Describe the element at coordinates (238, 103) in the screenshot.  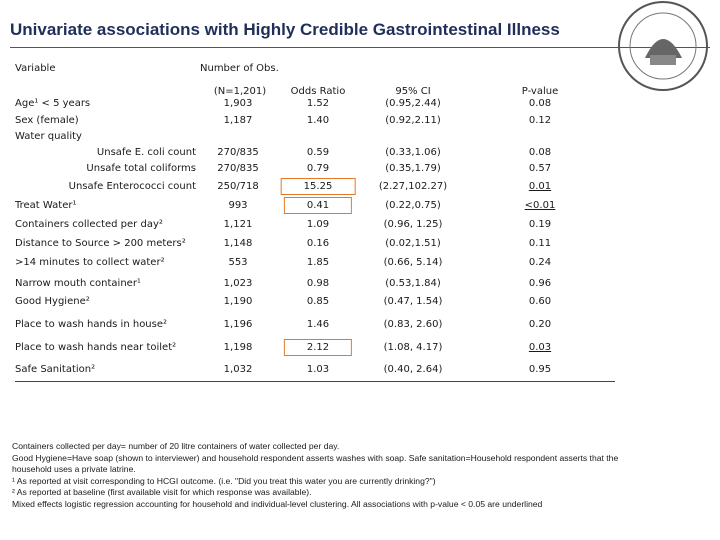
I see `obs-cell: 1,903` at that location.